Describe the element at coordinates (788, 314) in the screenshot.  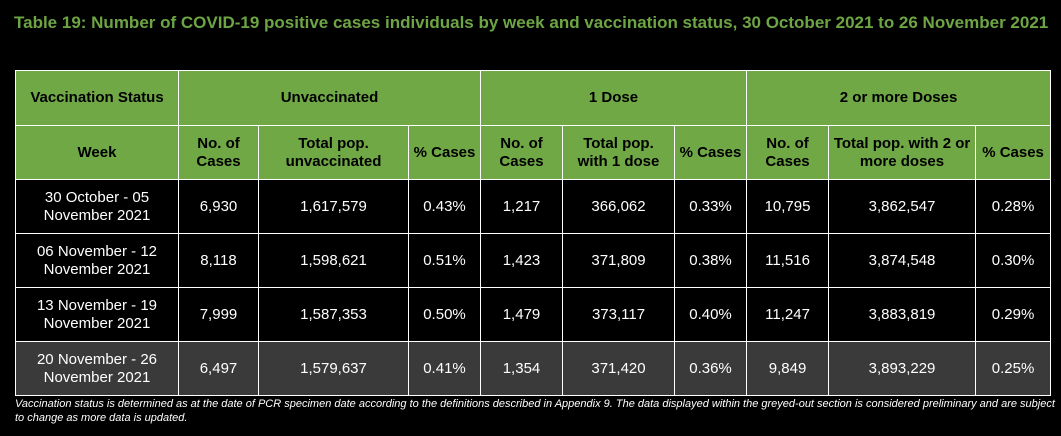
I see `table-cell: 11,247` at that location.